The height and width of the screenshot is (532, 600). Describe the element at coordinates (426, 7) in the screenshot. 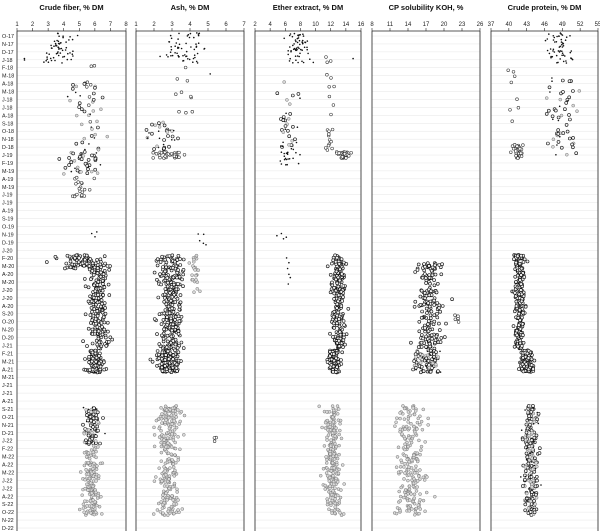

I see `panel-title: CP solubility KOH, %` at that location.